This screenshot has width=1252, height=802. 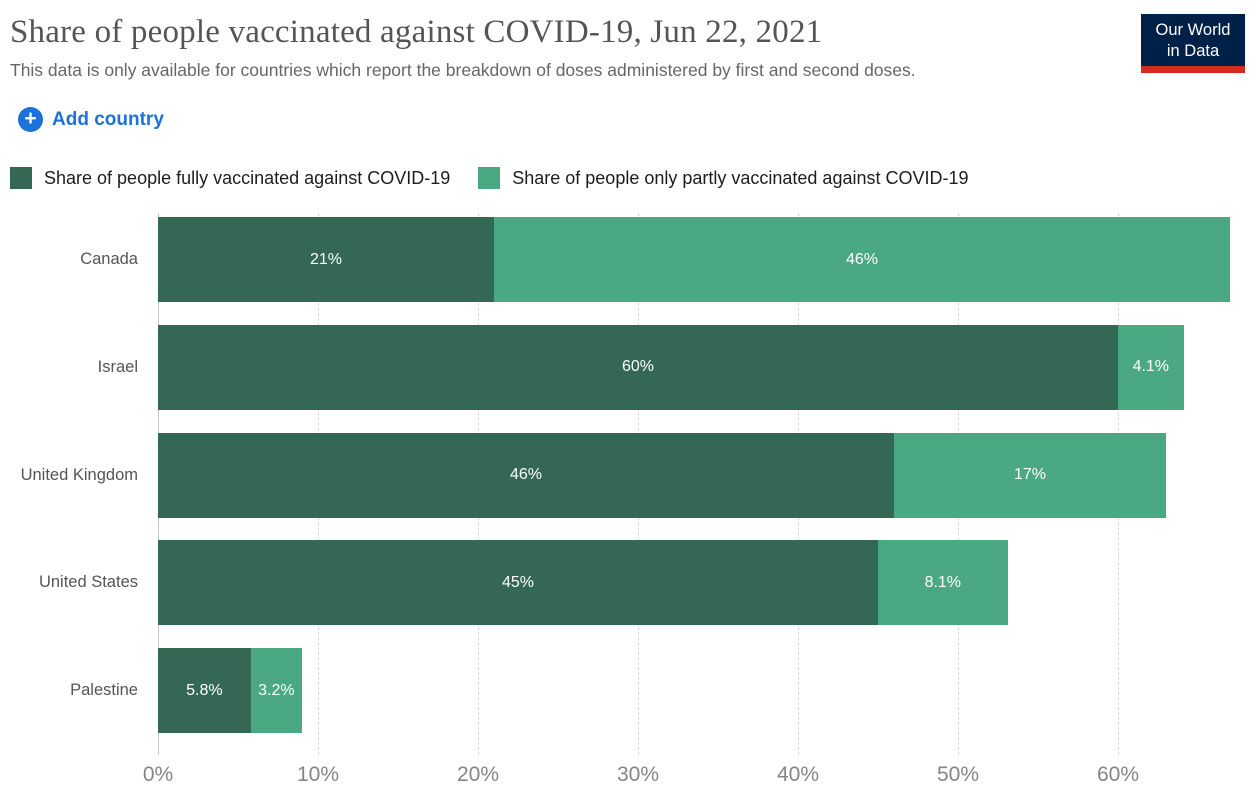 I want to click on x-tick-label-40: 40%, so click(x=798, y=774).